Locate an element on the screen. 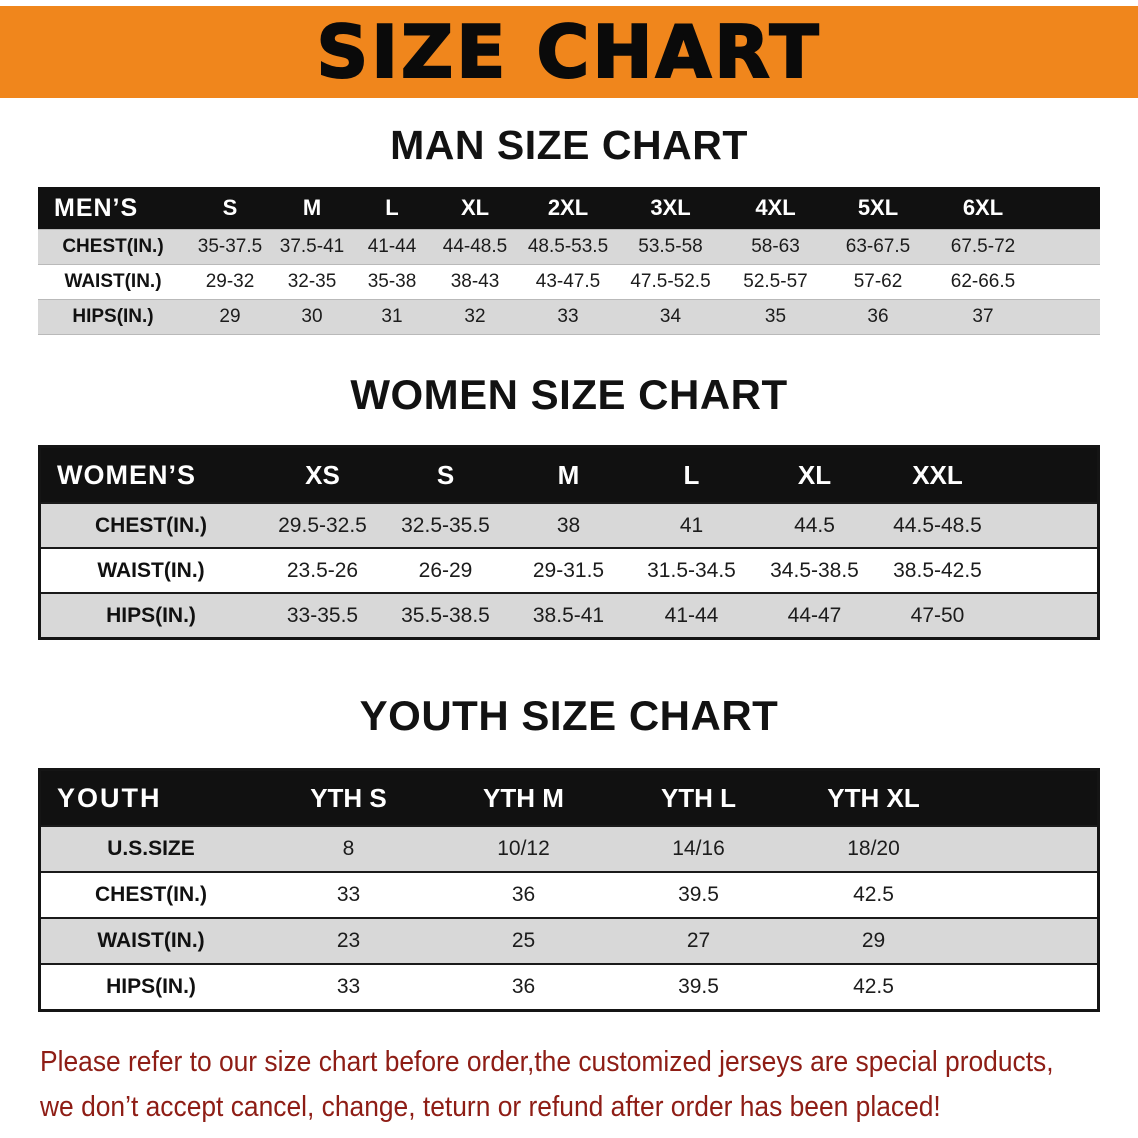 The width and height of the screenshot is (1138, 1138). measurement-value-cell: 44.5 is located at coordinates (814, 525).